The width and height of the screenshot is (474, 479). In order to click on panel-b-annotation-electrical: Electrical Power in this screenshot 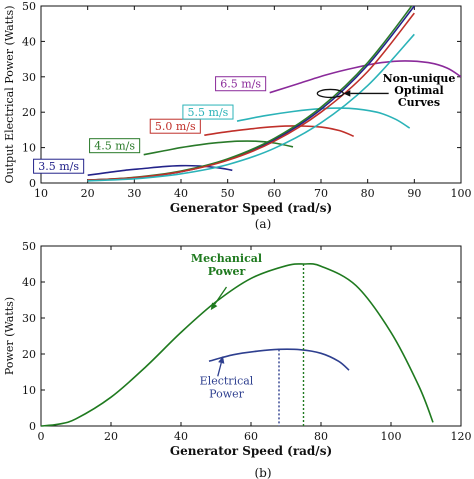, I will do `click(227, 378)`.